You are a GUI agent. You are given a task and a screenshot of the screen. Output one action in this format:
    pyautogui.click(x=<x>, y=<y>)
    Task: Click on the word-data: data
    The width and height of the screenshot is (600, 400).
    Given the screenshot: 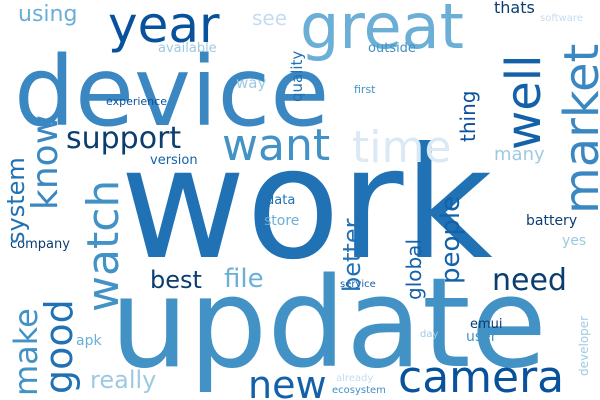 What is the action you would take?
    pyautogui.click(x=281, y=200)
    